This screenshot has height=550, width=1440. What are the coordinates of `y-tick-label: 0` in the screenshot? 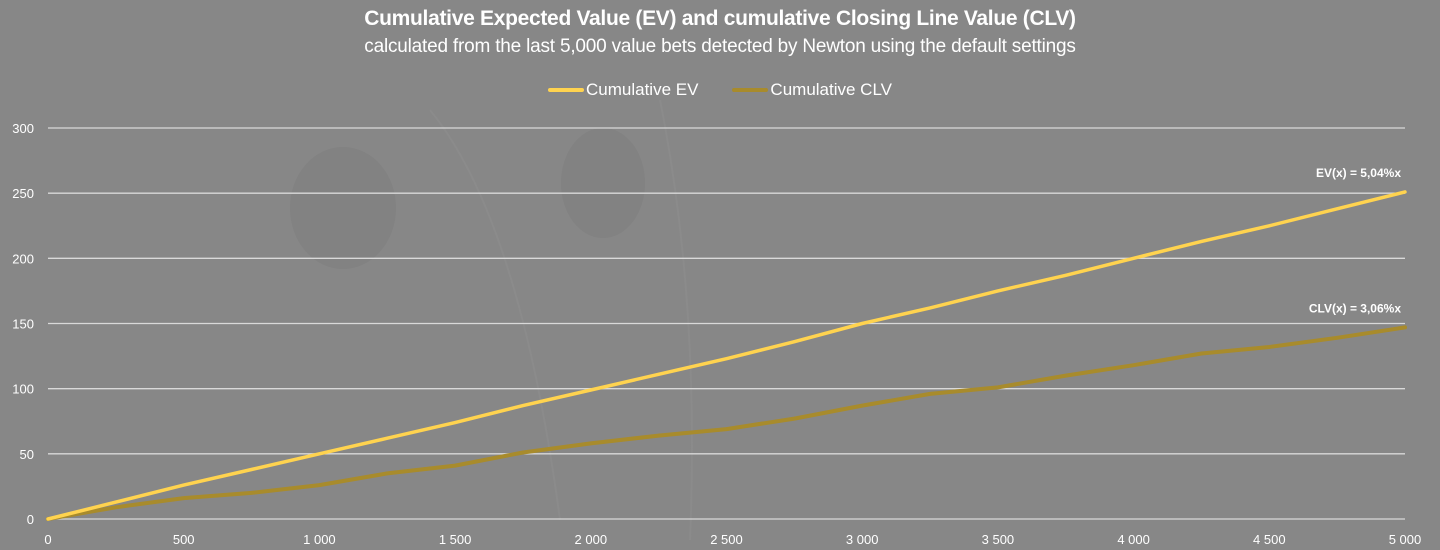 It's located at (30, 519).